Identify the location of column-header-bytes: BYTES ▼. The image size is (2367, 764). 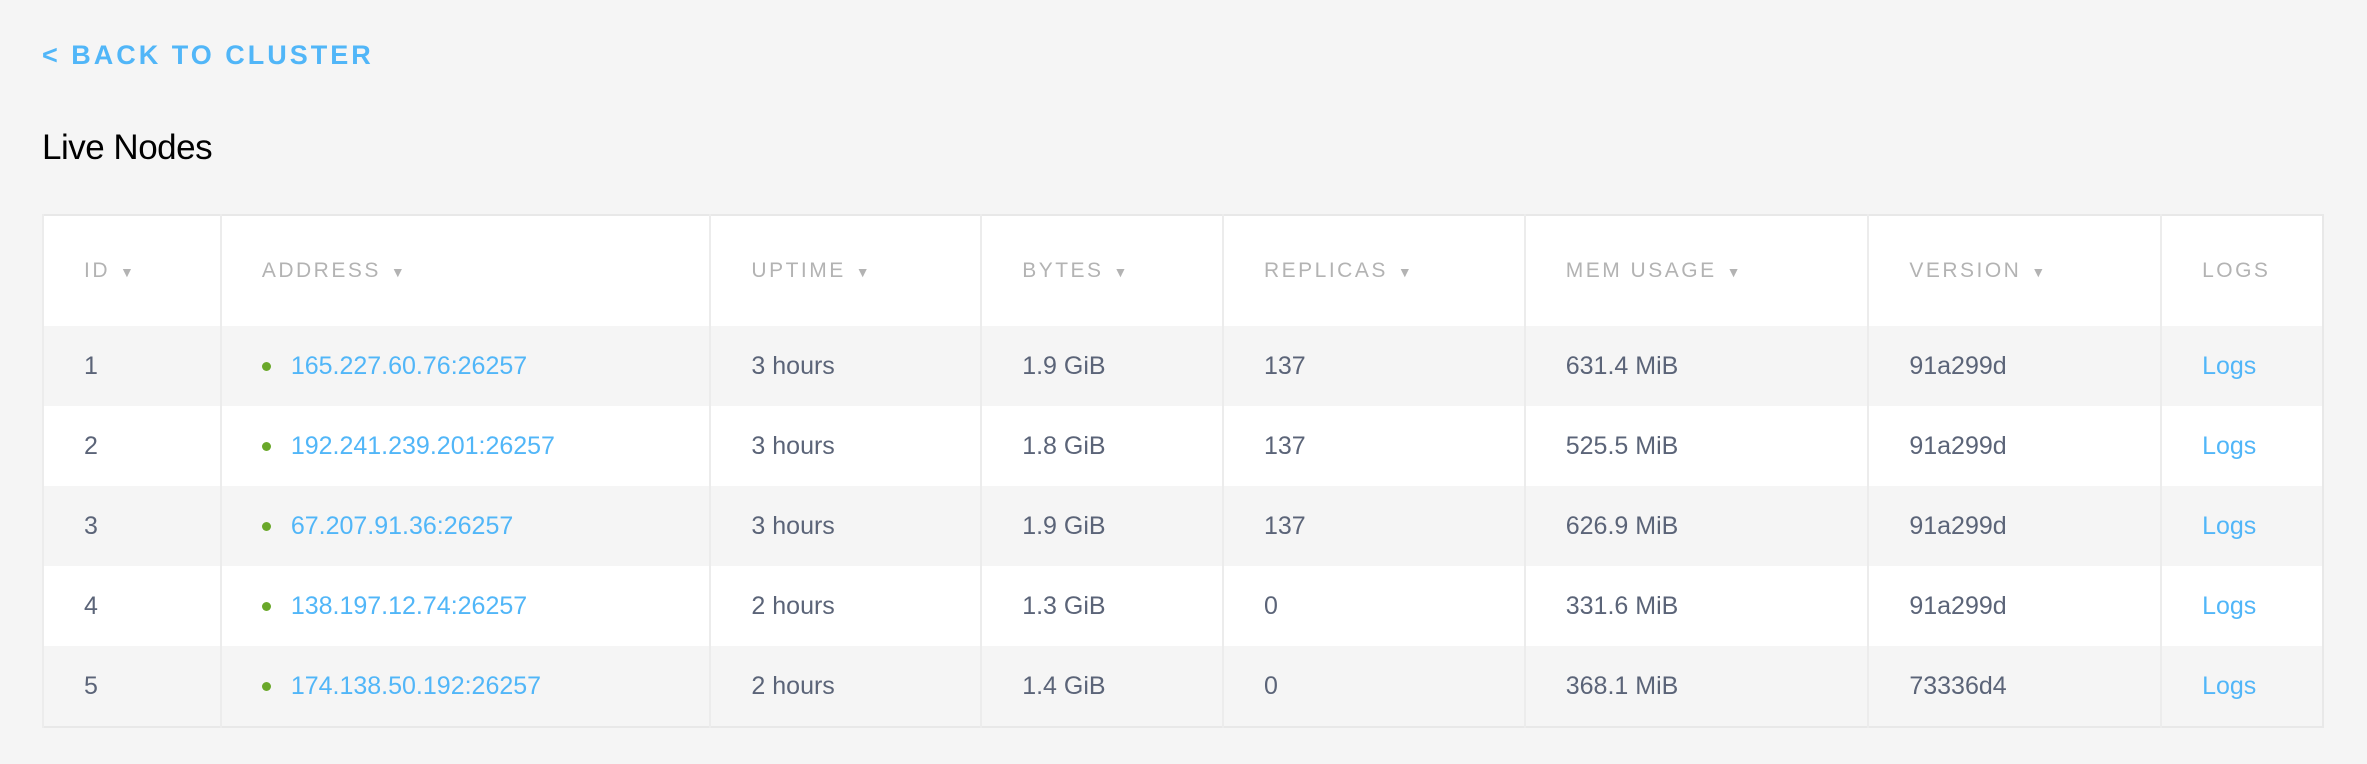
(1101, 270).